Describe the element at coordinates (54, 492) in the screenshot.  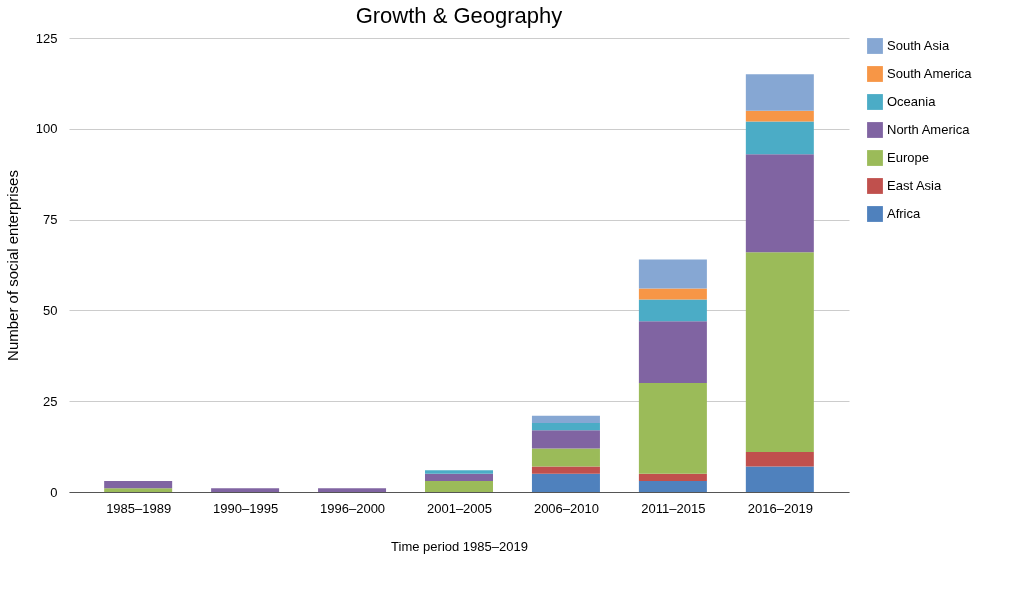
I see `y-tick-label: 0` at that location.